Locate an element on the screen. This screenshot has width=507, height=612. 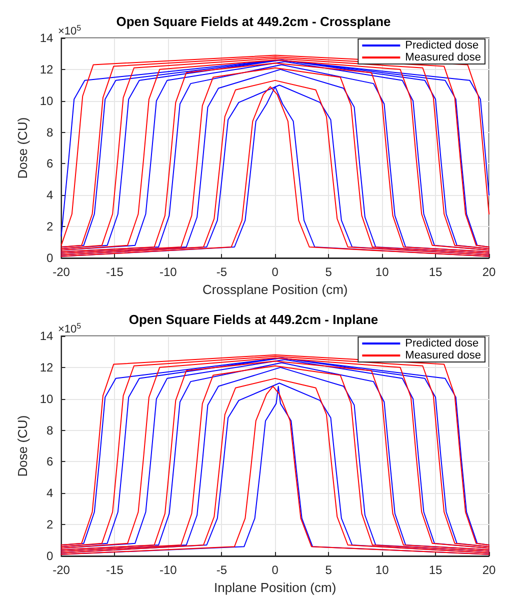
chart-title: Open Square Fields at 449.2cm - Inplane is located at coordinates (253, 319).